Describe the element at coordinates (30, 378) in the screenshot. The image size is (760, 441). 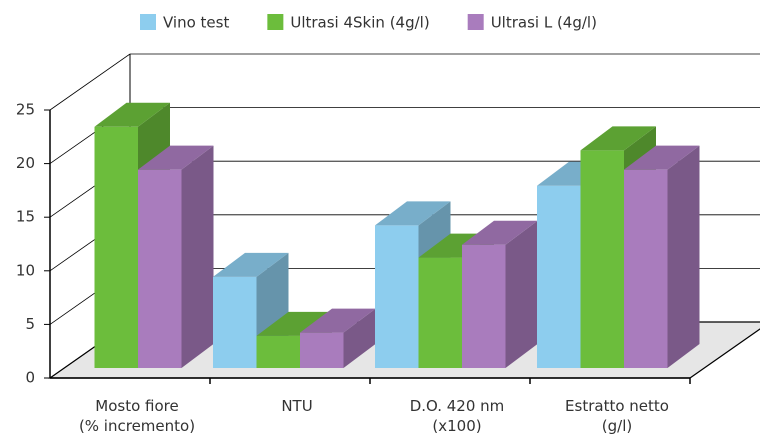
I see `y-tick-label: 0` at that location.